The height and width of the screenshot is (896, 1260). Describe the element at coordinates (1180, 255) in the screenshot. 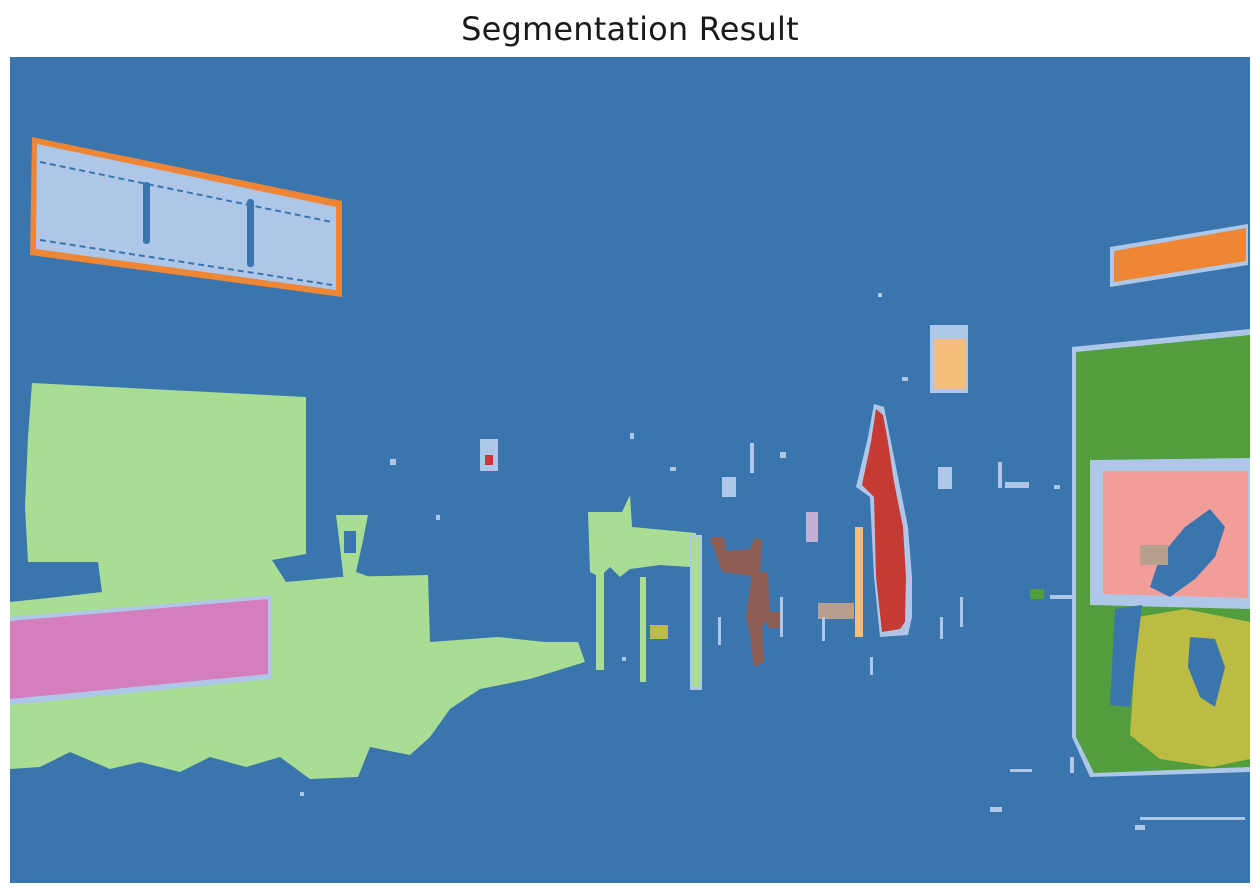

I see `banner-region` at that location.